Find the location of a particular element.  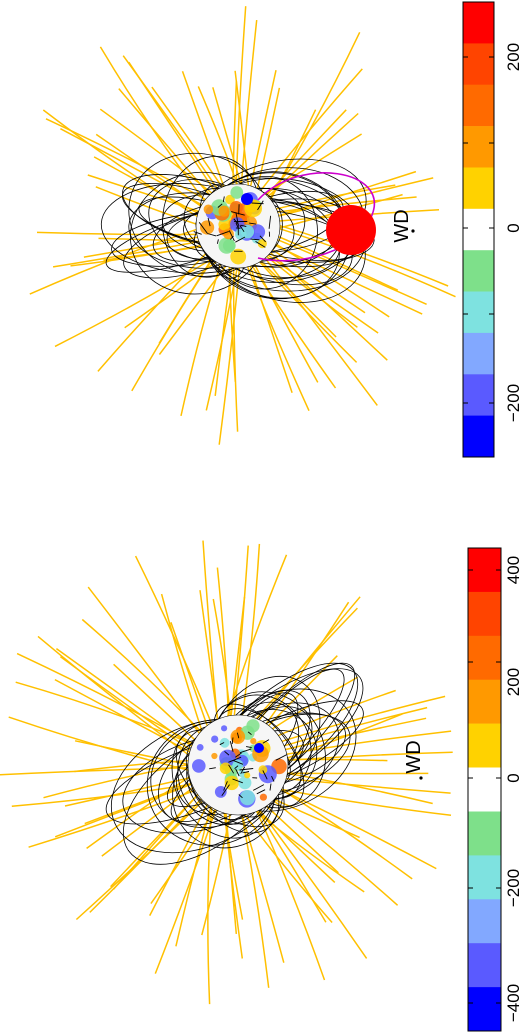

colorbar-tick-label: −200 is located at coordinates (513, 888).